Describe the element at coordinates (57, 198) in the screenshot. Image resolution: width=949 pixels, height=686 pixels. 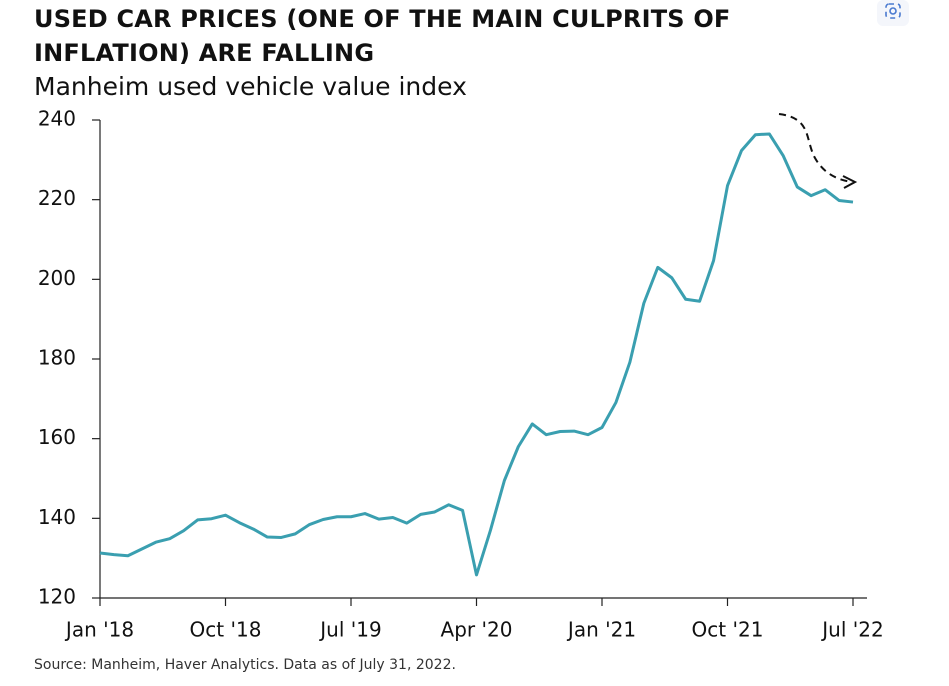
I see `y-tick-label: 220` at that location.